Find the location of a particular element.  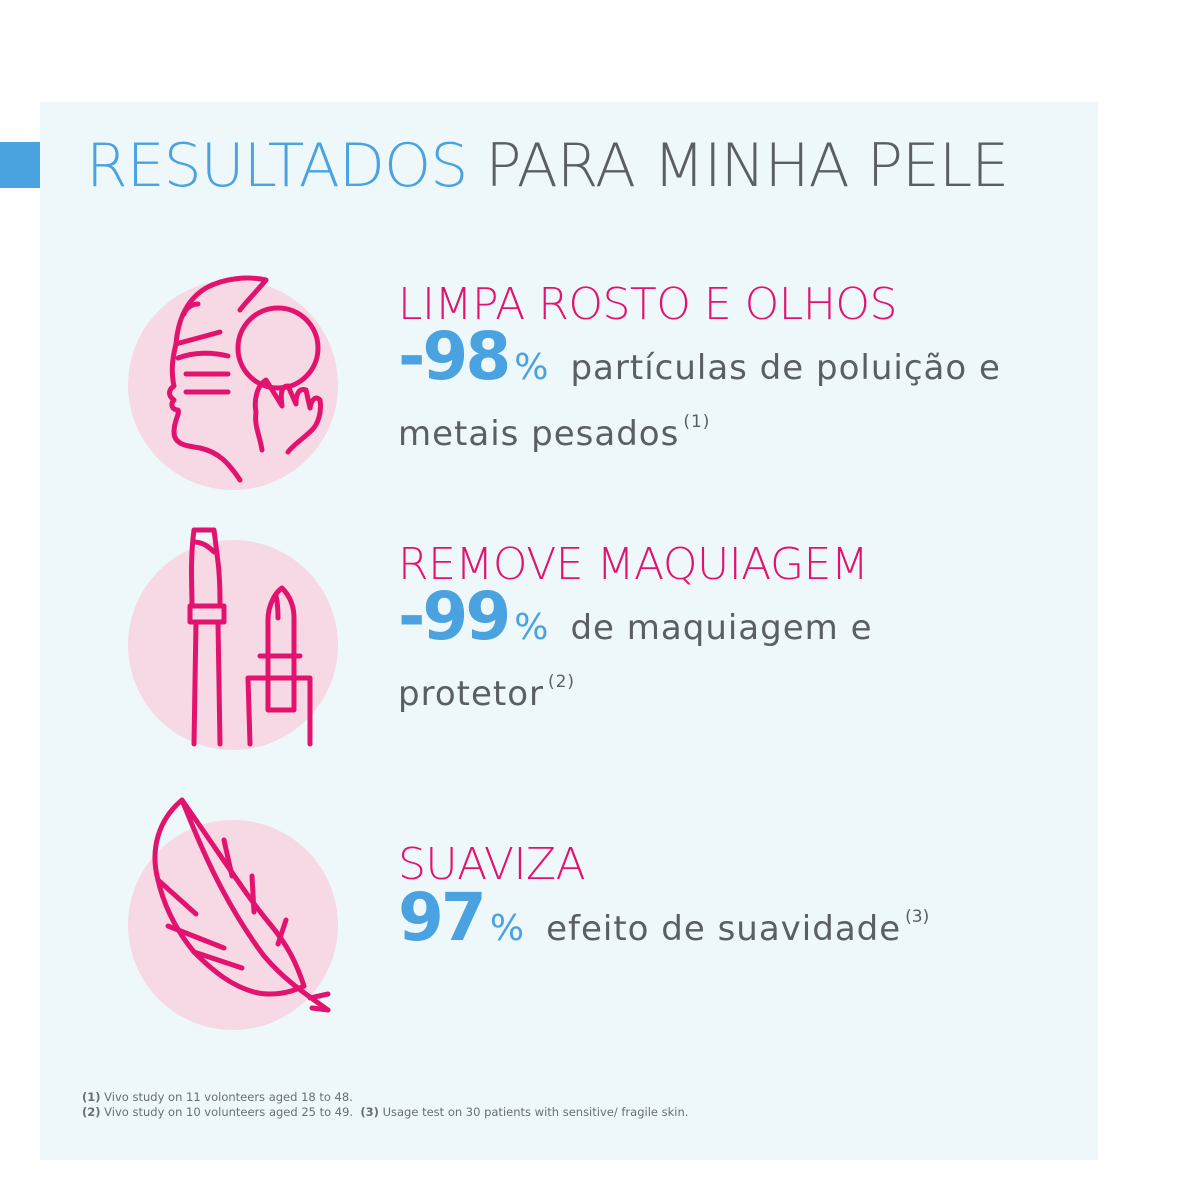

footnote-mark: (2) is located at coordinates (91, 1112).